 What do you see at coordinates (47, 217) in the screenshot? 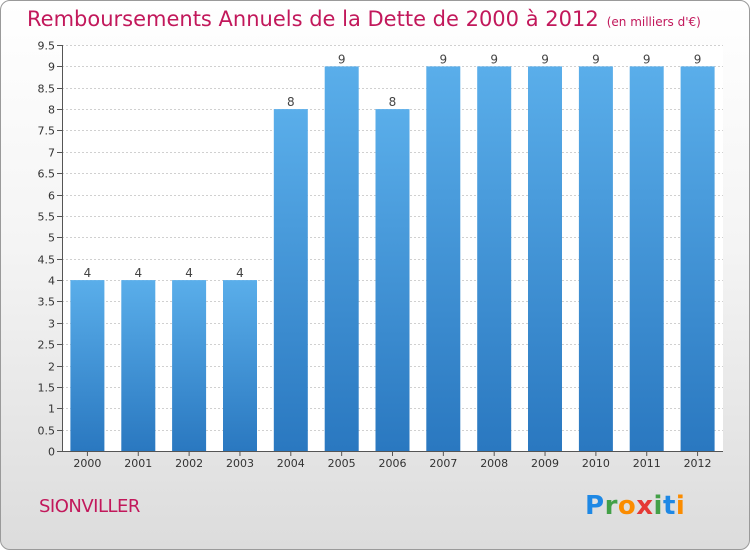
I see `y-tick-label: 5.5` at bounding box center [47, 217].